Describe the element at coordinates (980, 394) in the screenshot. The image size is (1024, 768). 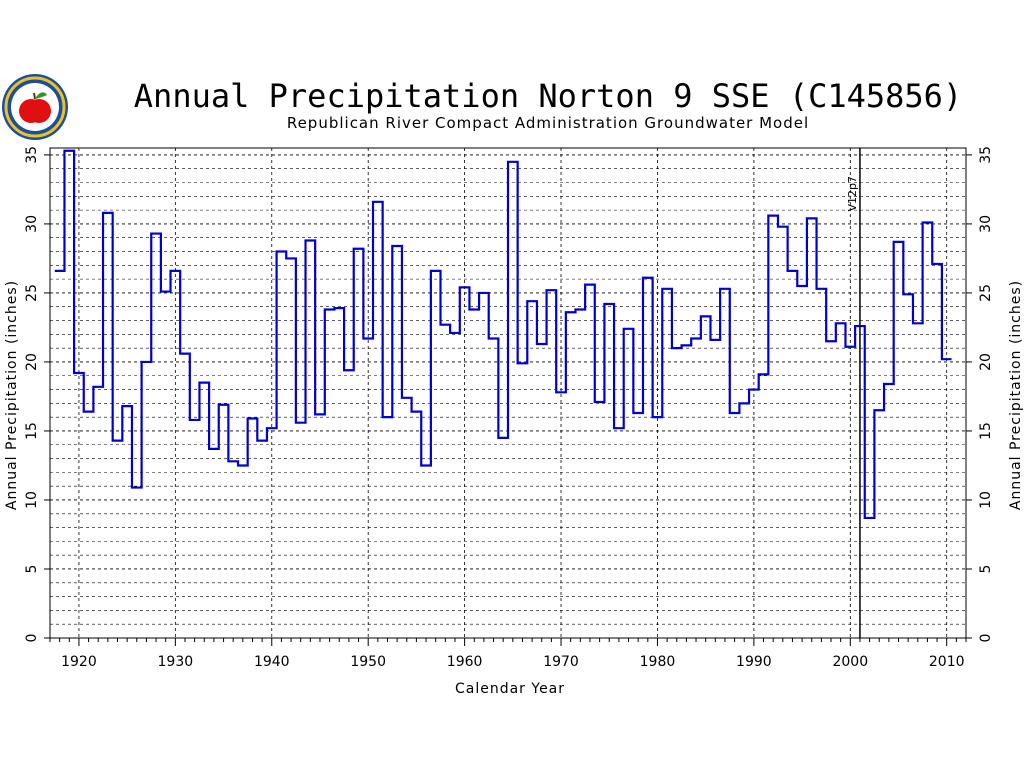
I see `y-axis-right: 0 5 10 15 20 25 30 35` at that location.